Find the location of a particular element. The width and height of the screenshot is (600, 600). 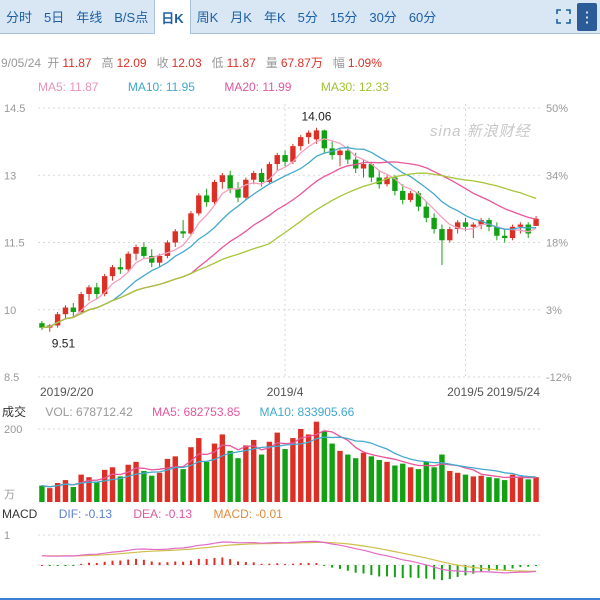

tabbar-icons: ⋮ is located at coordinates (577, 16).